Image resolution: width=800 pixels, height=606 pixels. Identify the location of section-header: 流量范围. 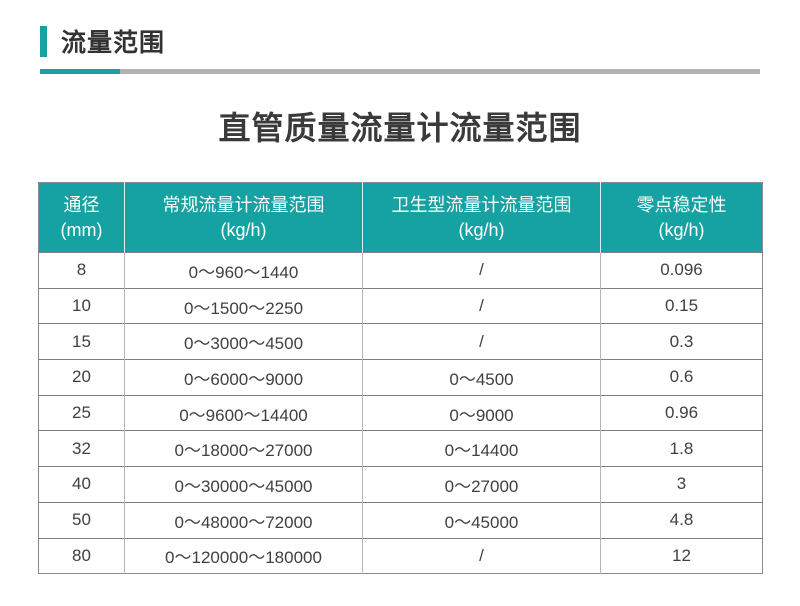
(102, 41).